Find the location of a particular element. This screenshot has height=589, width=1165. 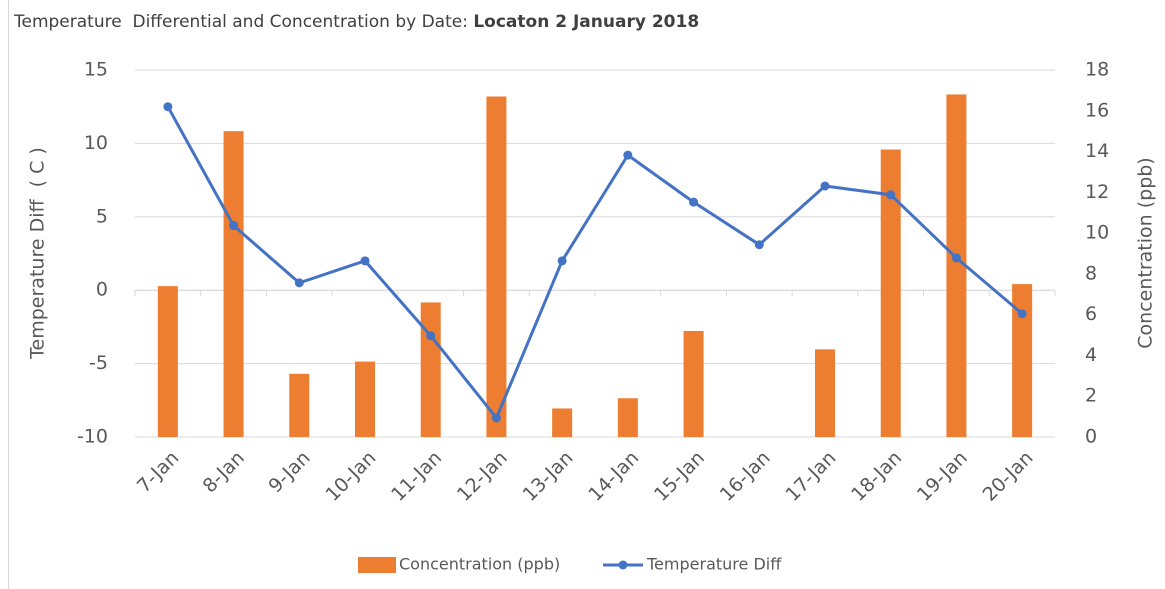

x-tick-label: 8-Jan is located at coordinates (224, 472).